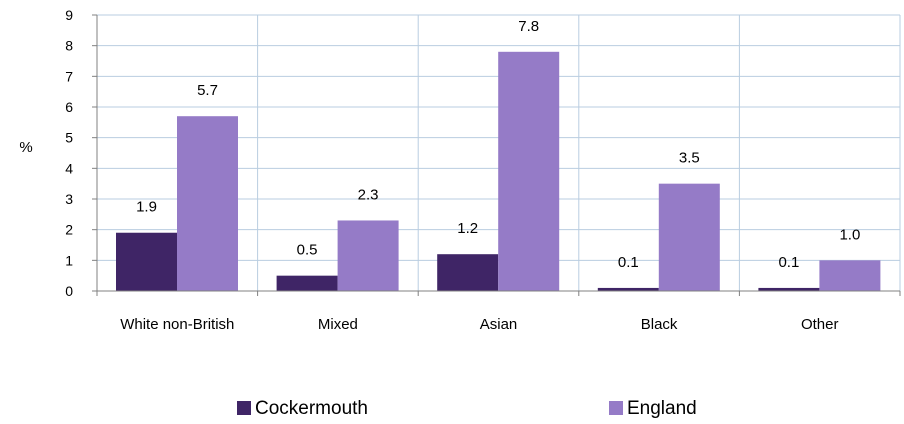 This screenshot has height=424, width=904. I want to click on data-label: 3.5, so click(689, 158).